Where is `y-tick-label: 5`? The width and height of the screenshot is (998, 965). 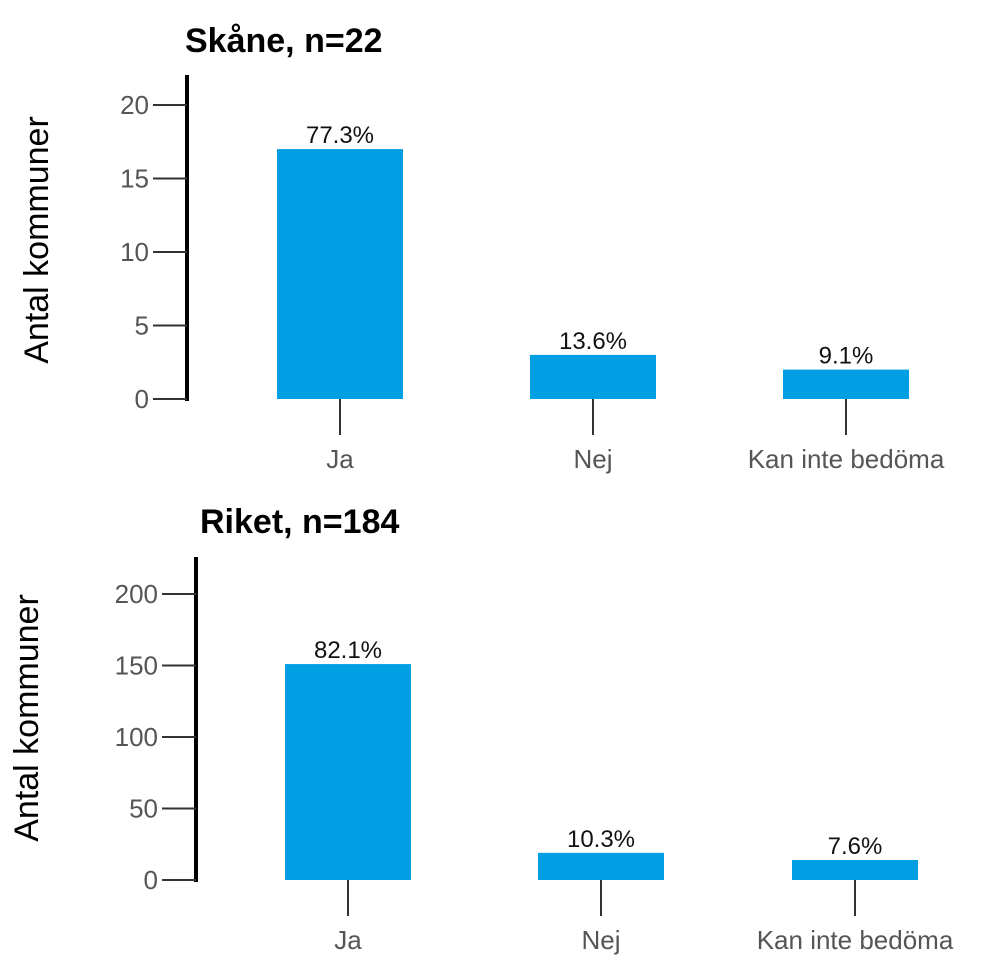 y-tick-label: 5 is located at coordinates (142, 326).